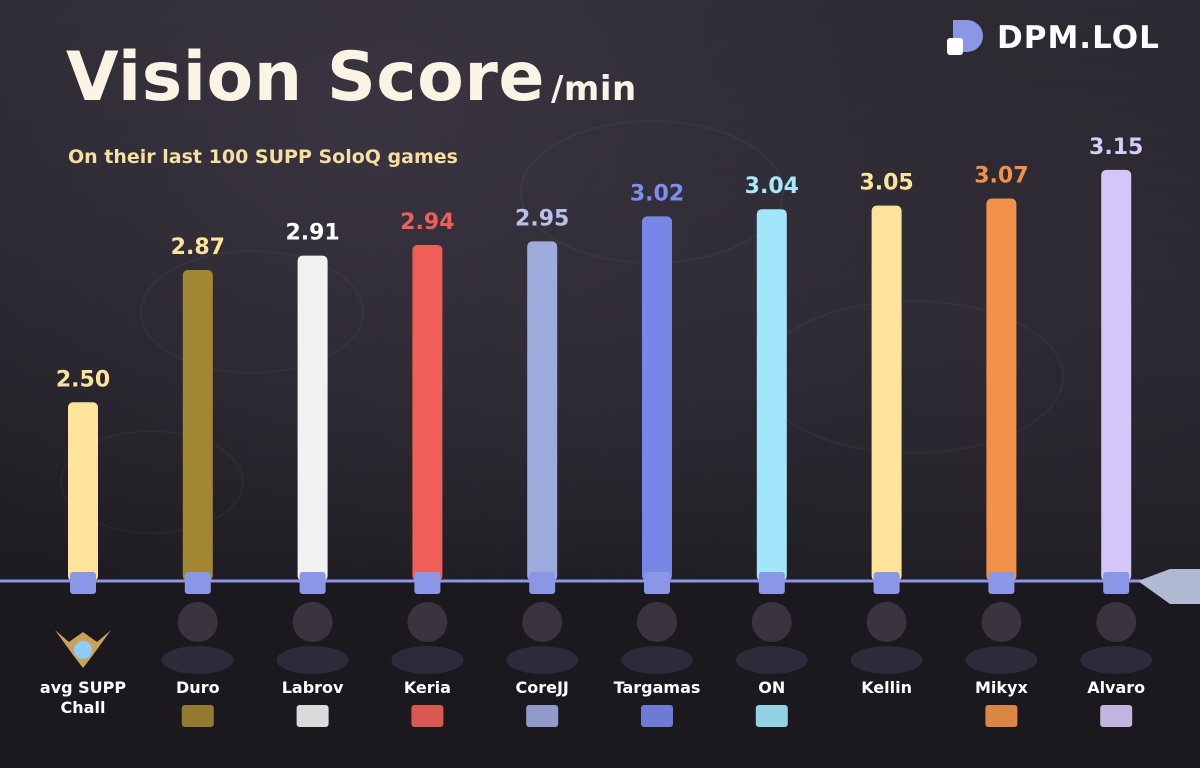  What do you see at coordinates (771, 395) in the screenshot?
I see `bar-on` at bounding box center [771, 395].